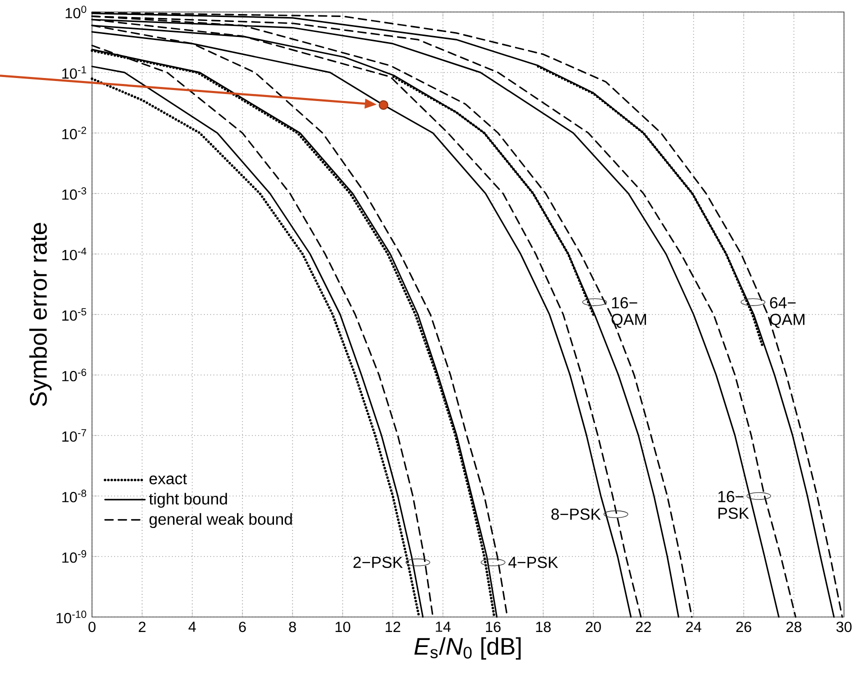  I want to click on x-tick-label: 16, so click(493, 627).